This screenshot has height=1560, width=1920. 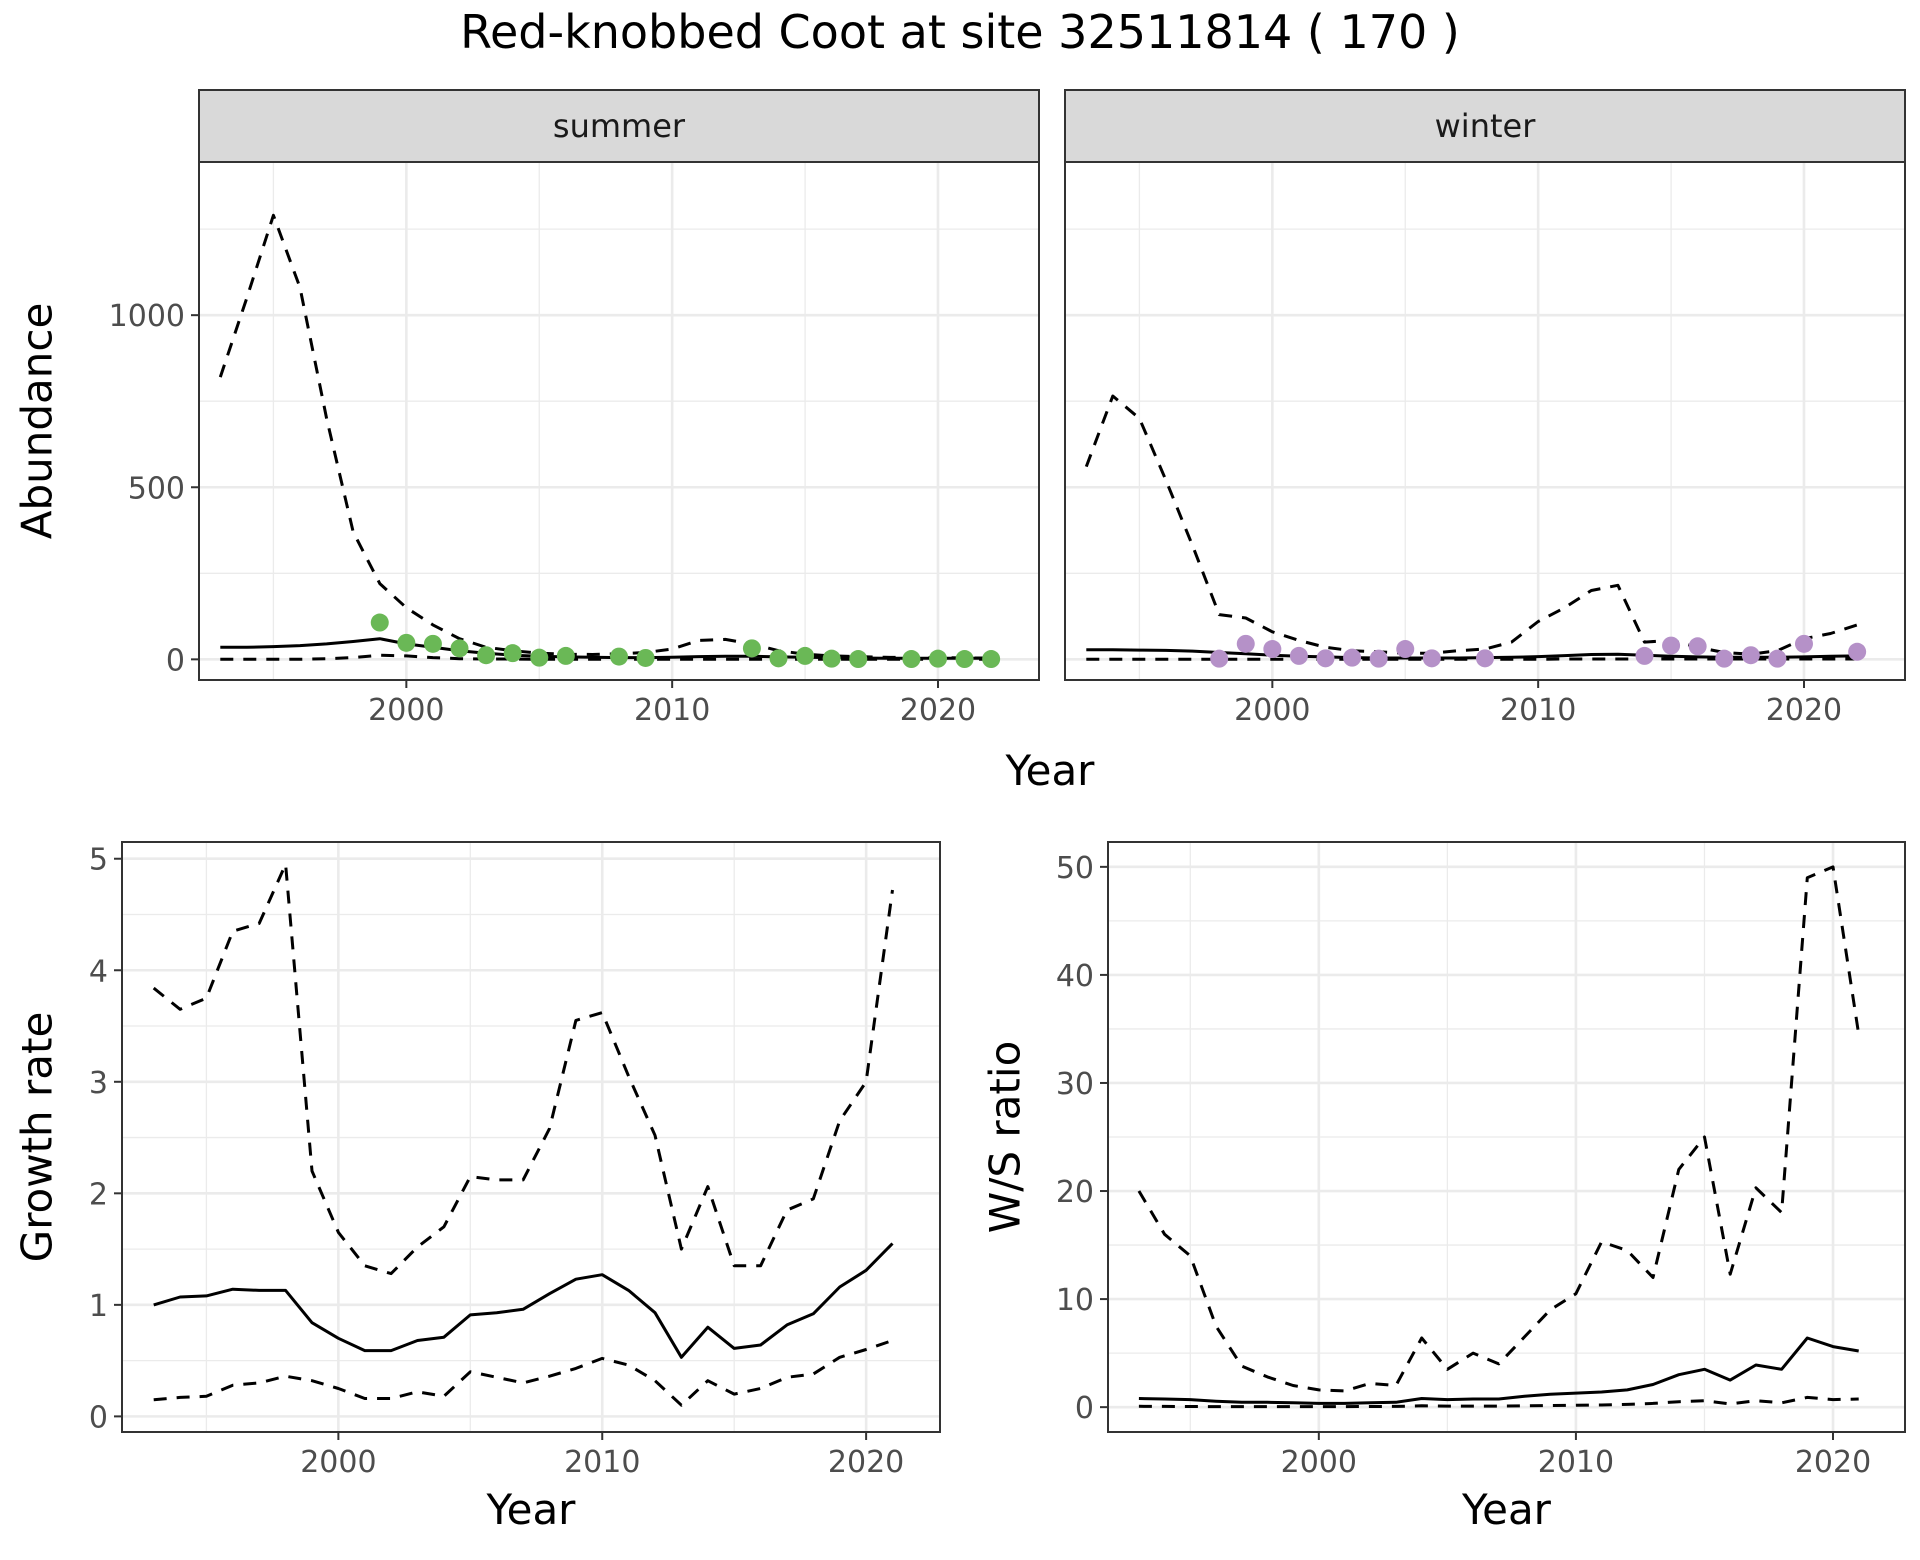 What do you see at coordinates (98, 1083) in the screenshot?
I see `y-tick-label: 3` at bounding box center [98, 1083].